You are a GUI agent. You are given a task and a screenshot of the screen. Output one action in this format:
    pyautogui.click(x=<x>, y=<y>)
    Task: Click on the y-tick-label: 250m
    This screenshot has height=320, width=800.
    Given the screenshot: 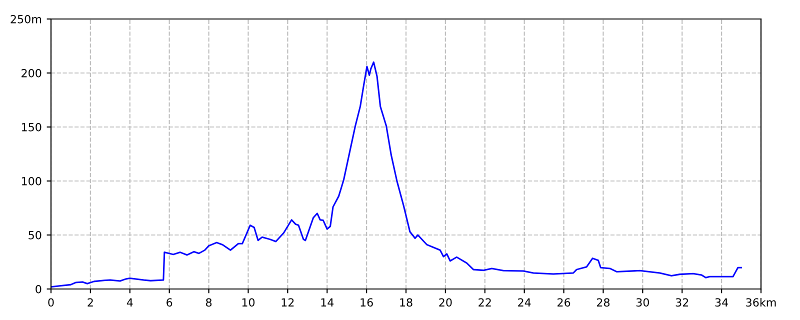 What is the action you would take?
    pyautogui.click(x=26, y=19)
    